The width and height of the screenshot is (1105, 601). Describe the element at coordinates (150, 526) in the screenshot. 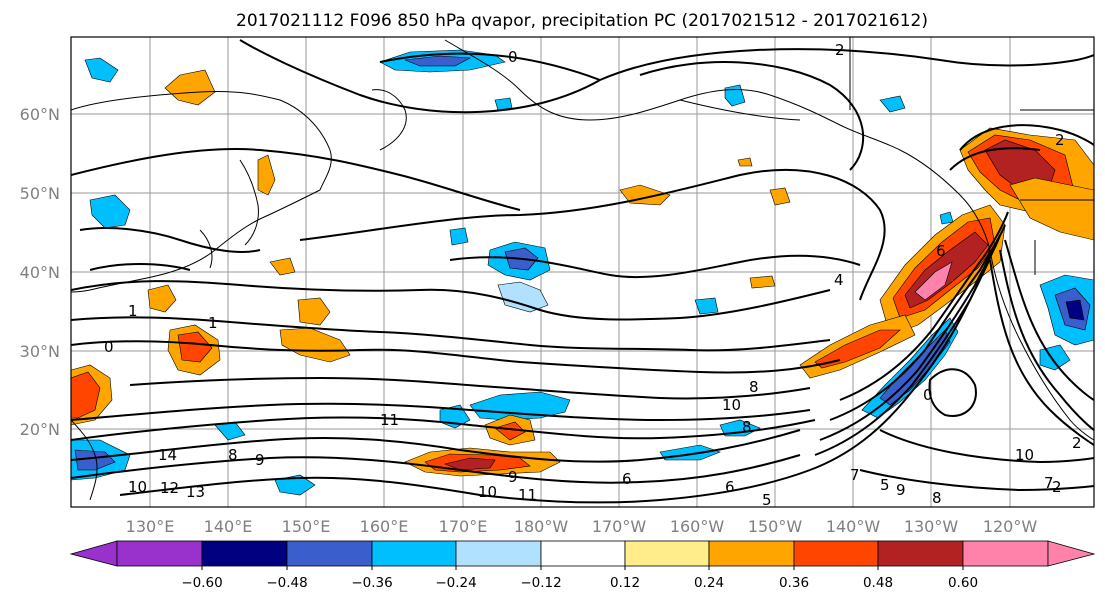

I see `lon-label: 130°E` at that location.